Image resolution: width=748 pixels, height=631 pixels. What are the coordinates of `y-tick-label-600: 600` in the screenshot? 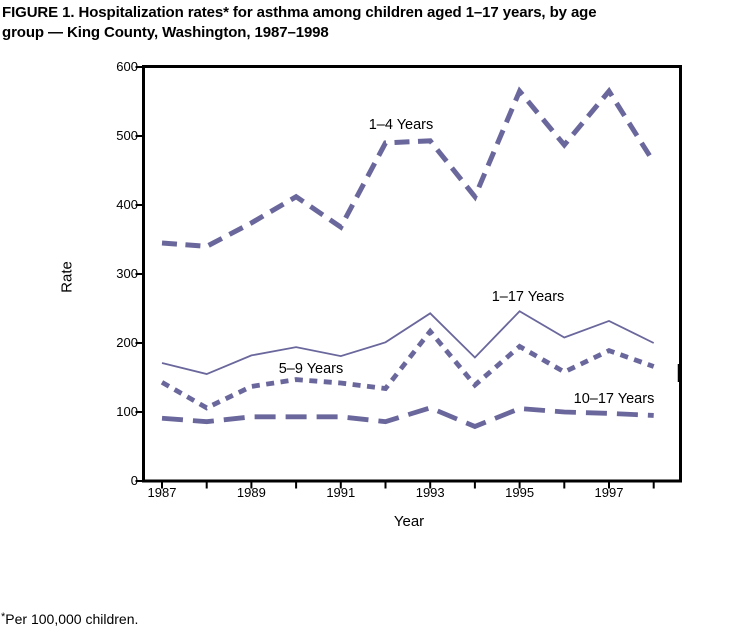 It's located at (127, 66).